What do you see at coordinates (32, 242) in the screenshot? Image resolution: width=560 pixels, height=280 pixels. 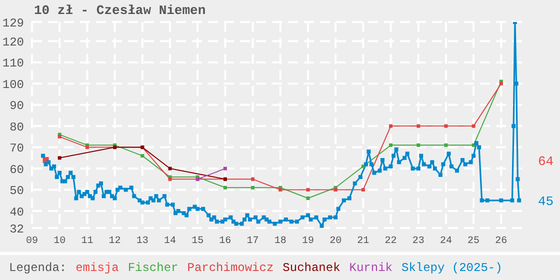 I see `x-tick-label: 09` at bounding box center [32, 242].